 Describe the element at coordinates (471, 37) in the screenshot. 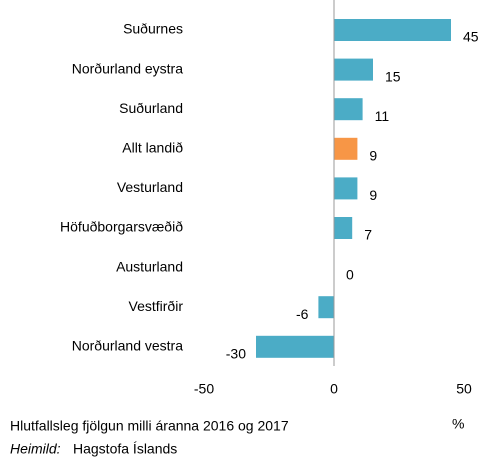

I see `value-label: 45` at that location.